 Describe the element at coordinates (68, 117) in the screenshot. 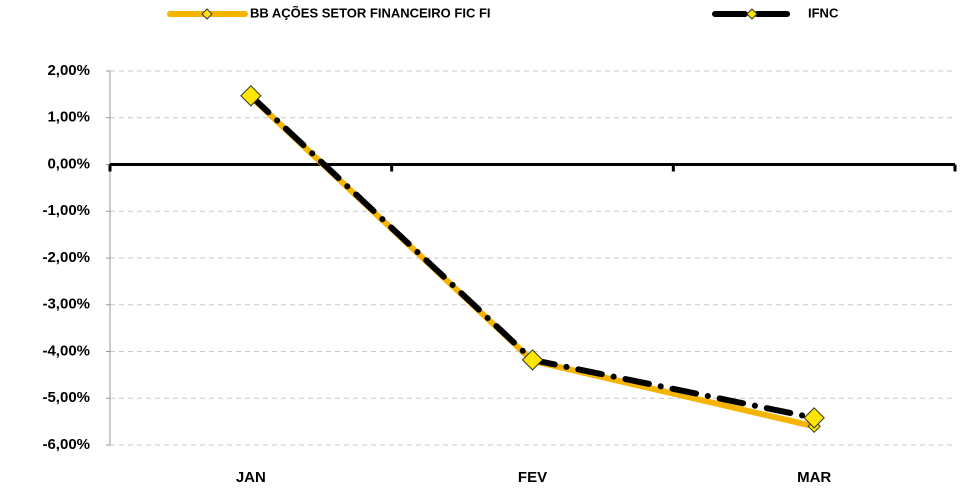

I see `y-tick-label: 1,00%` at that location.